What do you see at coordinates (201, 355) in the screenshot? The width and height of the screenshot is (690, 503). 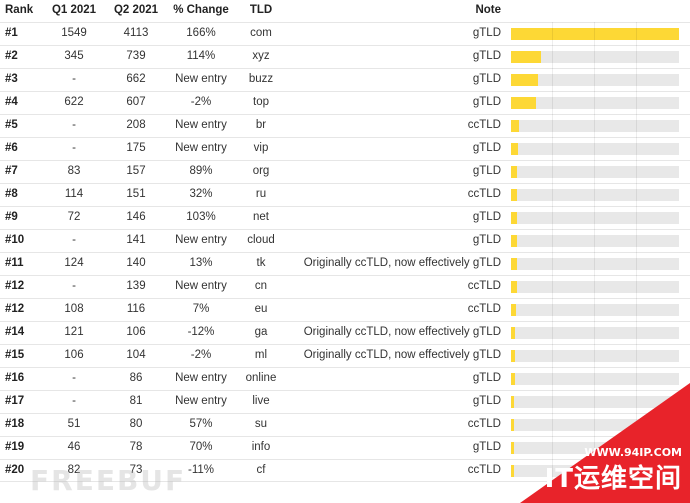 I see `pct-change-cell: -2%` at bounding box center [201, 355].